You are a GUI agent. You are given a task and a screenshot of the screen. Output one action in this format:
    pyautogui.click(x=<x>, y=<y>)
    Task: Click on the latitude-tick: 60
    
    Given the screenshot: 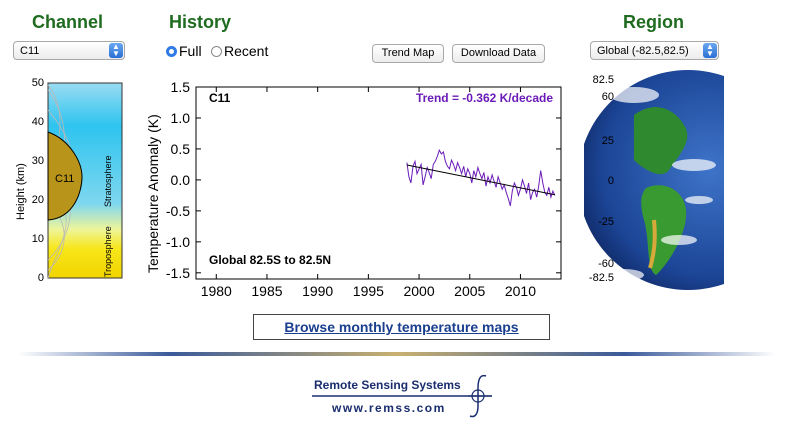 What is the action you would take?
    pyautogui.click(x=608, y=97)
    